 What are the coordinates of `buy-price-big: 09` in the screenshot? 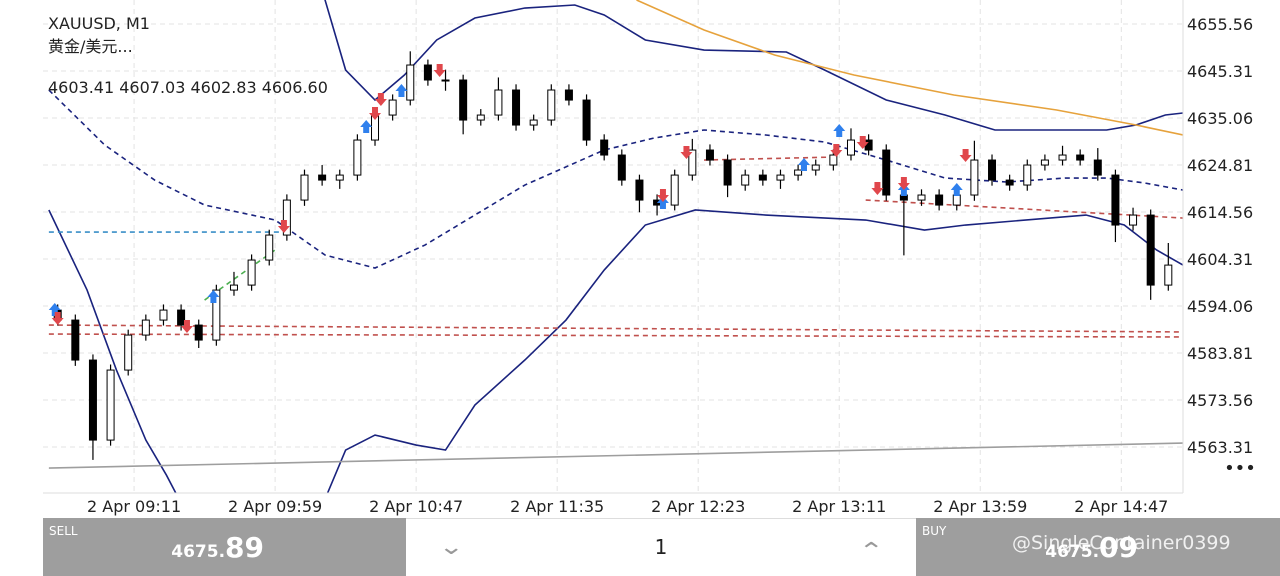 It's located at (1118, 547).